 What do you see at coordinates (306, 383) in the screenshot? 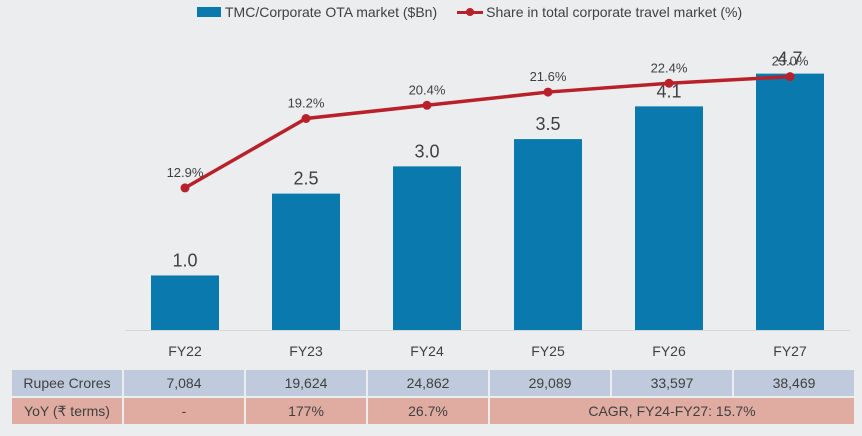
I see `table-cell: 19,624` at bounding box center [306, 383].